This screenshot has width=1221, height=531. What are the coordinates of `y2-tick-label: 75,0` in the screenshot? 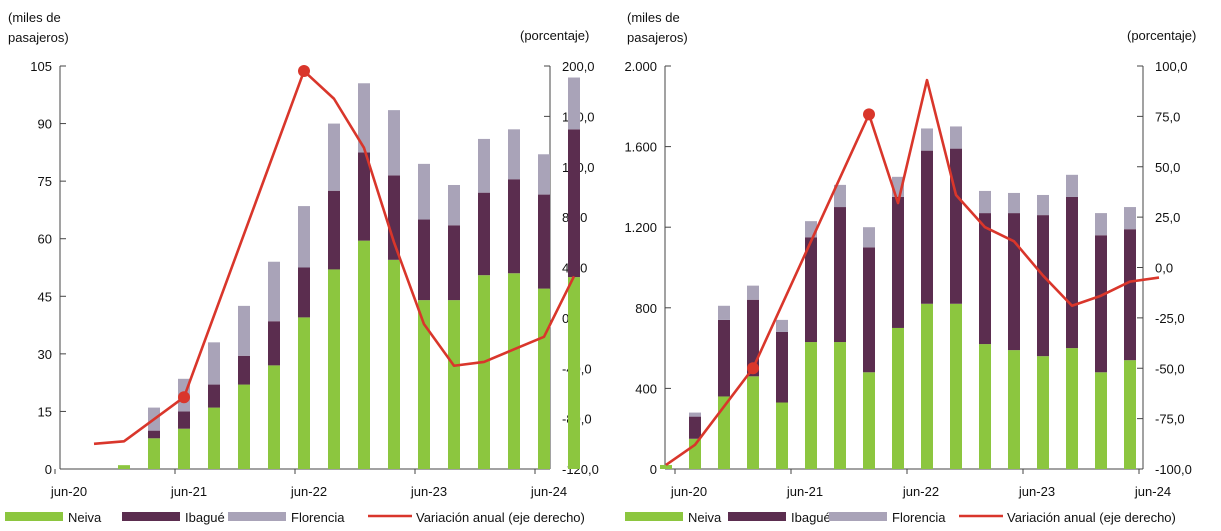 It's located at (1167, 116).